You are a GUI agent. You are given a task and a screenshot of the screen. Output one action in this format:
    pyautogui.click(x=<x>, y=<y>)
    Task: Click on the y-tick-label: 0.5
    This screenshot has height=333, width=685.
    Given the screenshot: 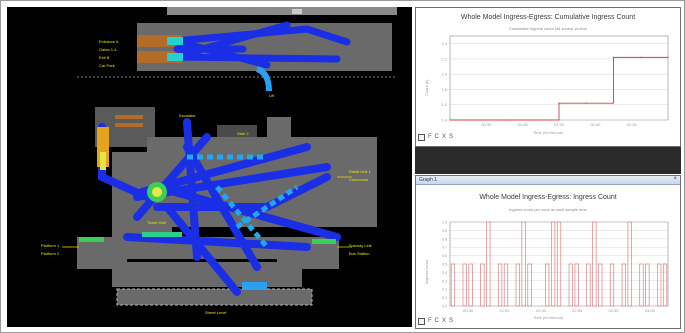 What is the action you would take?
    pyautogui.click(x=444, y=265)
    